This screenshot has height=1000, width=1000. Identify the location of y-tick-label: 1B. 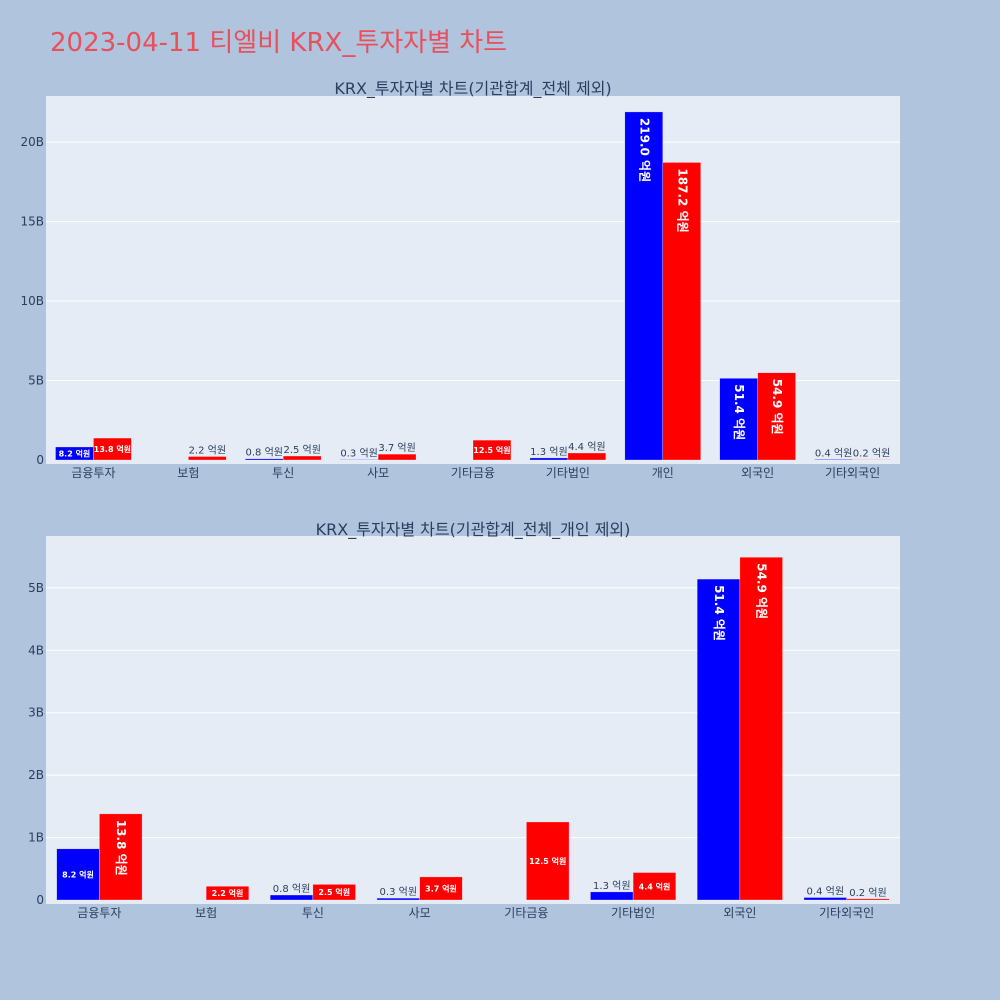
(36, 838).